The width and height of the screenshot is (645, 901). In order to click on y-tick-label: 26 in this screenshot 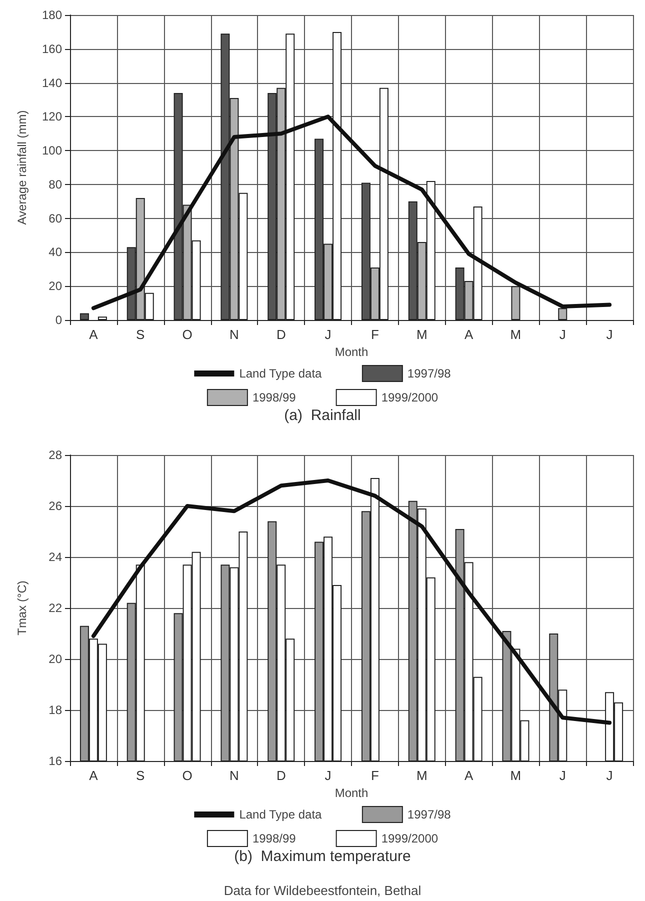, I will do `click(55, 506)`.